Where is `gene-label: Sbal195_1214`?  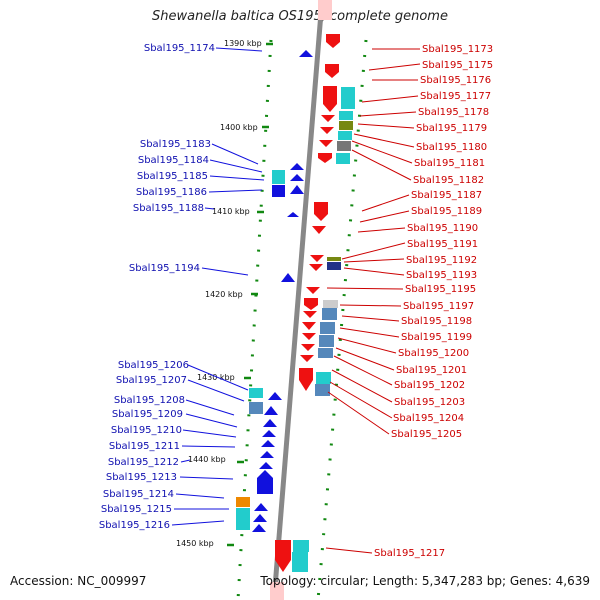
gene-label: Sbal195_1214 is located at coordinates (138, 494).